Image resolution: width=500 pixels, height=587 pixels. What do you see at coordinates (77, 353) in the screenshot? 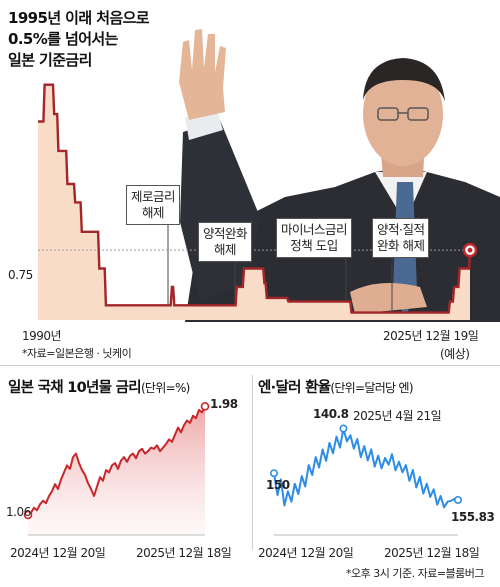
I see `policy-source: *자료=일본은행 · 닛케이` at bounding box center [77, 353].